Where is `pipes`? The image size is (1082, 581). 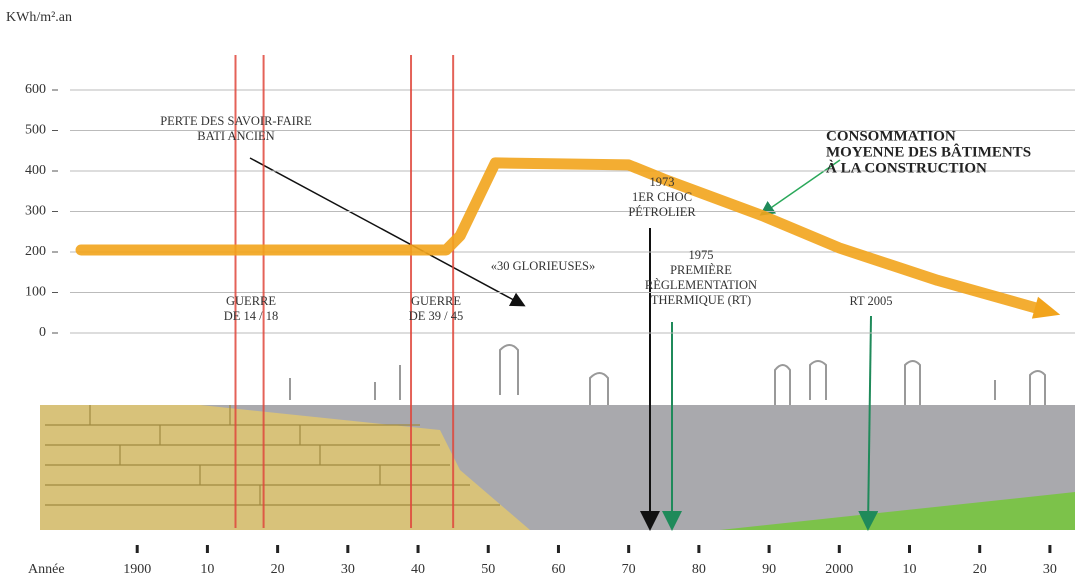 pipes is located at coordinates (667, 374).